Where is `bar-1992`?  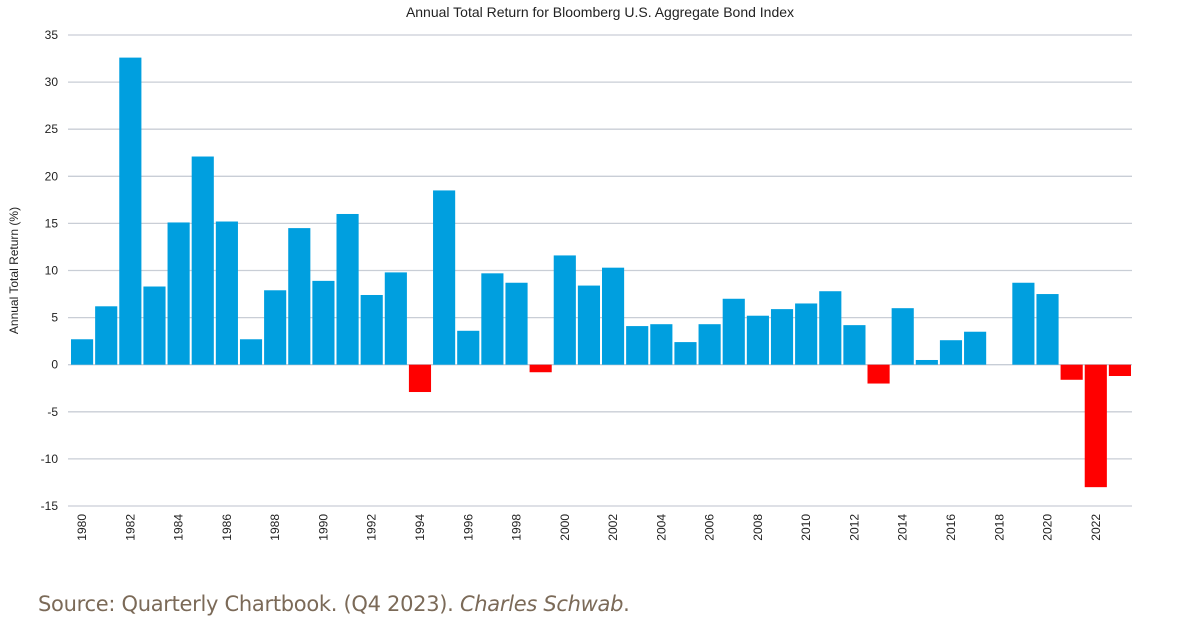 bar-1992 is located at coordinates (371, 329).